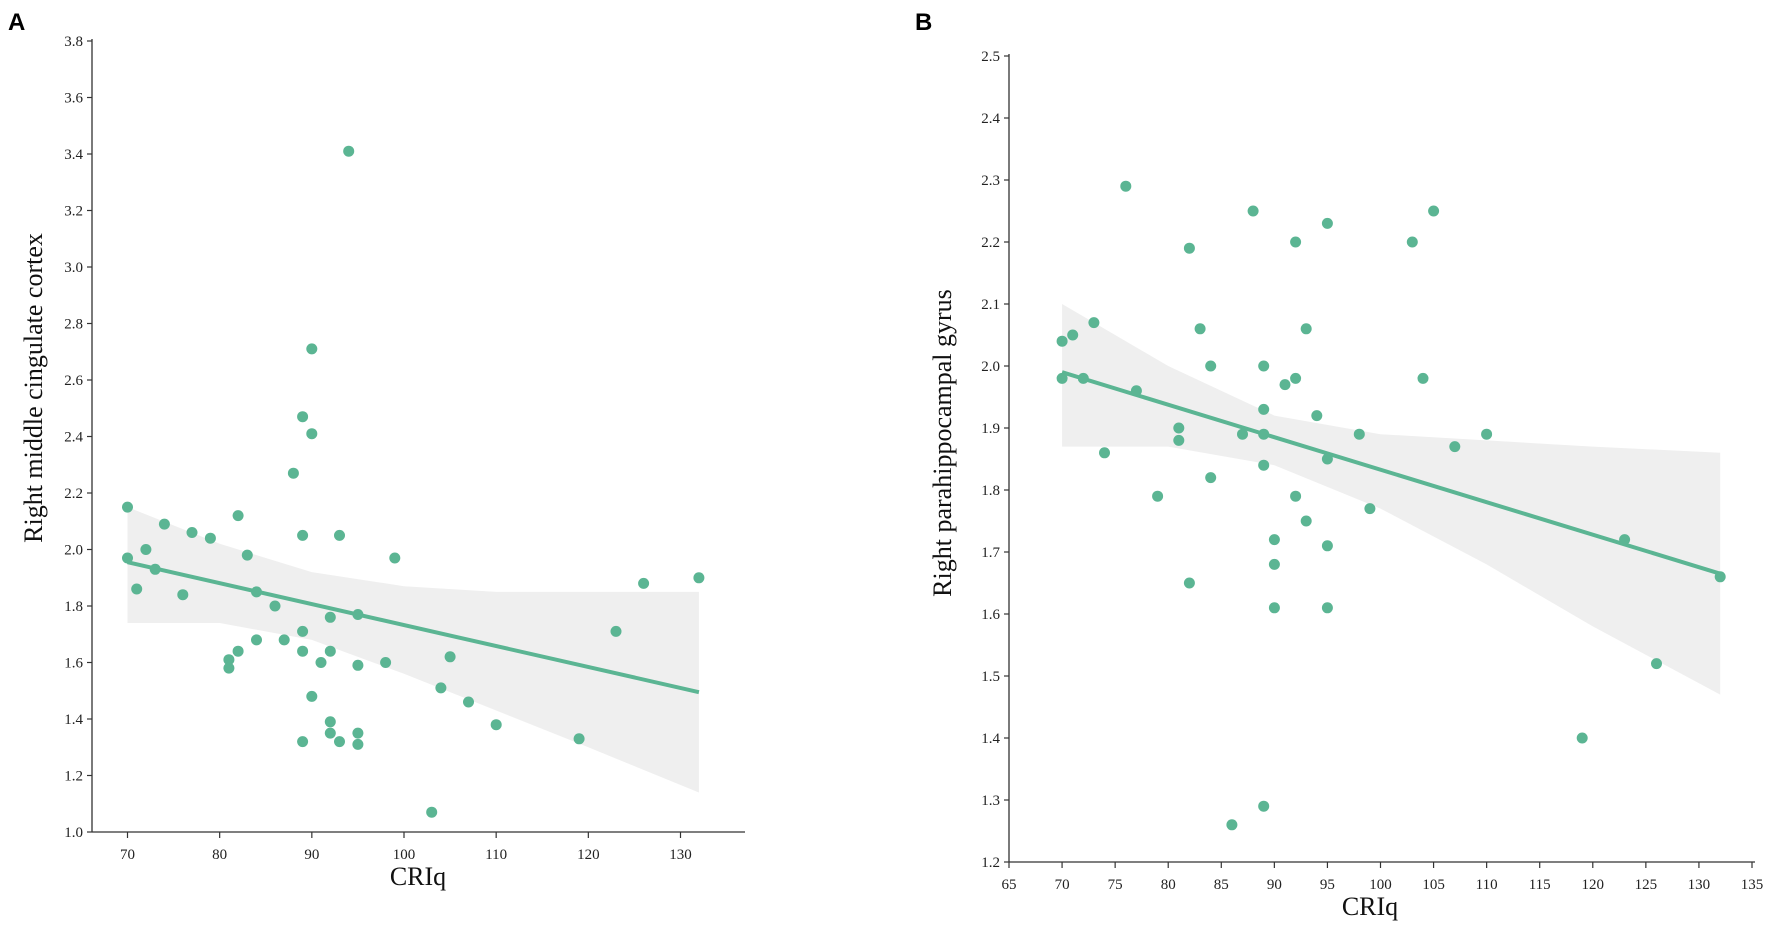 This screenshot has width=1772, height=938. I want to click on x-tick-label: 70, so click(1062, 885).